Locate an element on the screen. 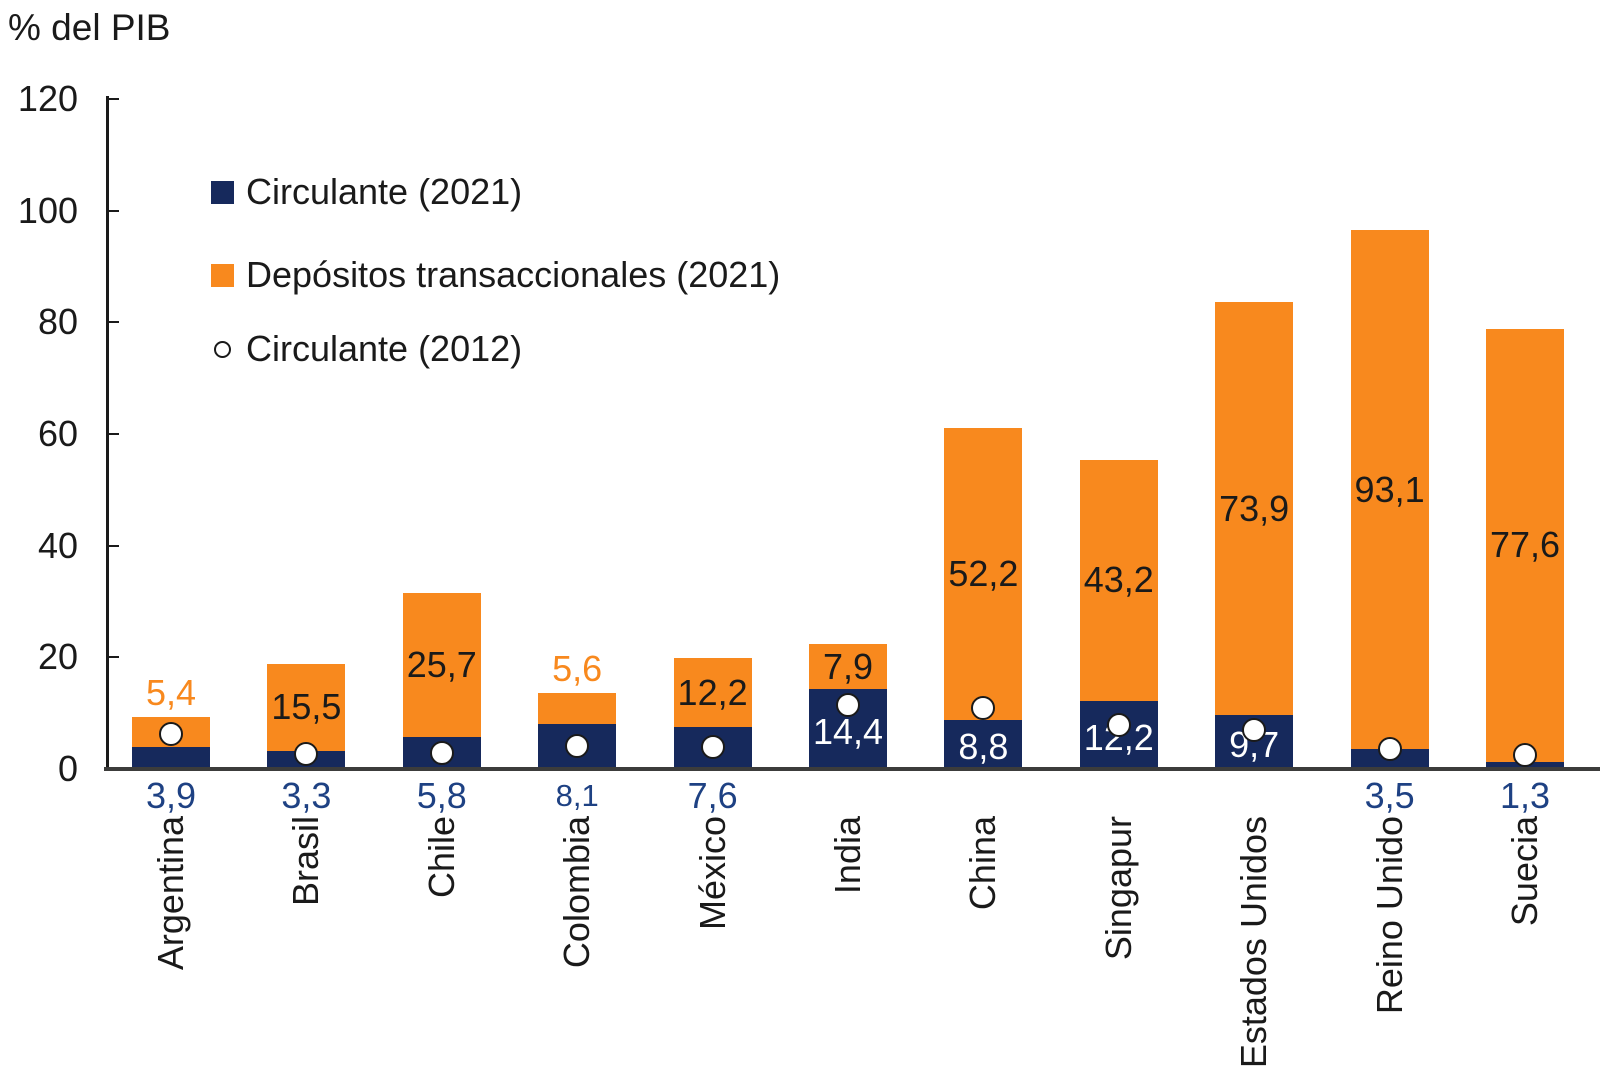 Image resolution: width=1620 pixels, height=1079 pixels. value-label-depositos-argentina: 5,4 is located at coordinates (171, 693).